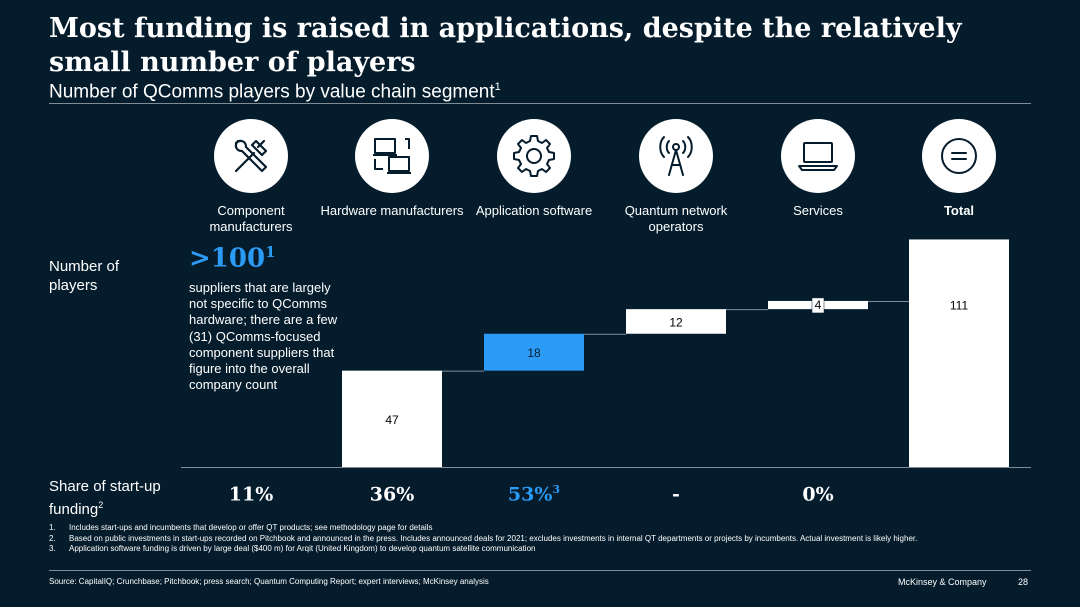  What do you see at coordinates (676, 156) in the screenshot?
I see `antenna-tower-icon` at bounding box center [676, 156].